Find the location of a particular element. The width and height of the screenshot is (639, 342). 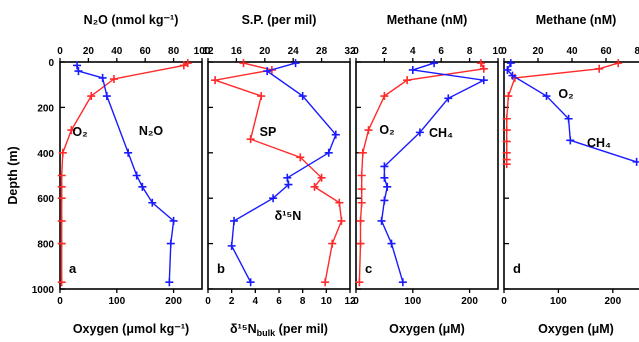

y-tick-label: 0 is located at coordinates (51, 63).